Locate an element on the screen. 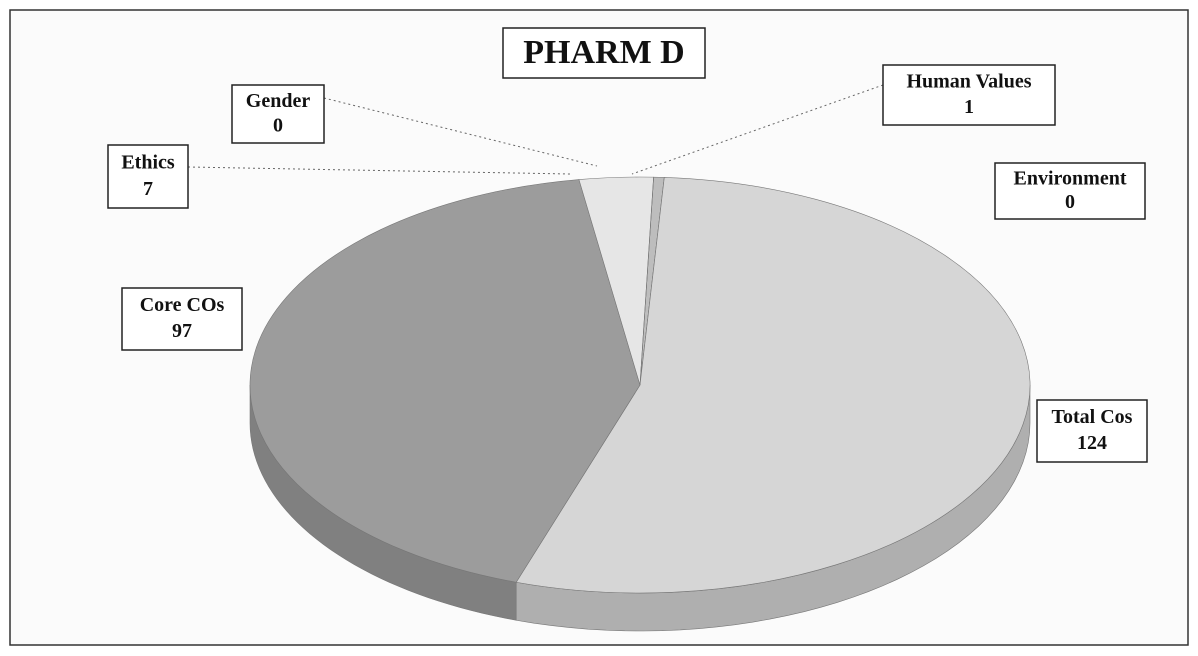  chart-title: PHARM D is located at coordinates (603, 52).